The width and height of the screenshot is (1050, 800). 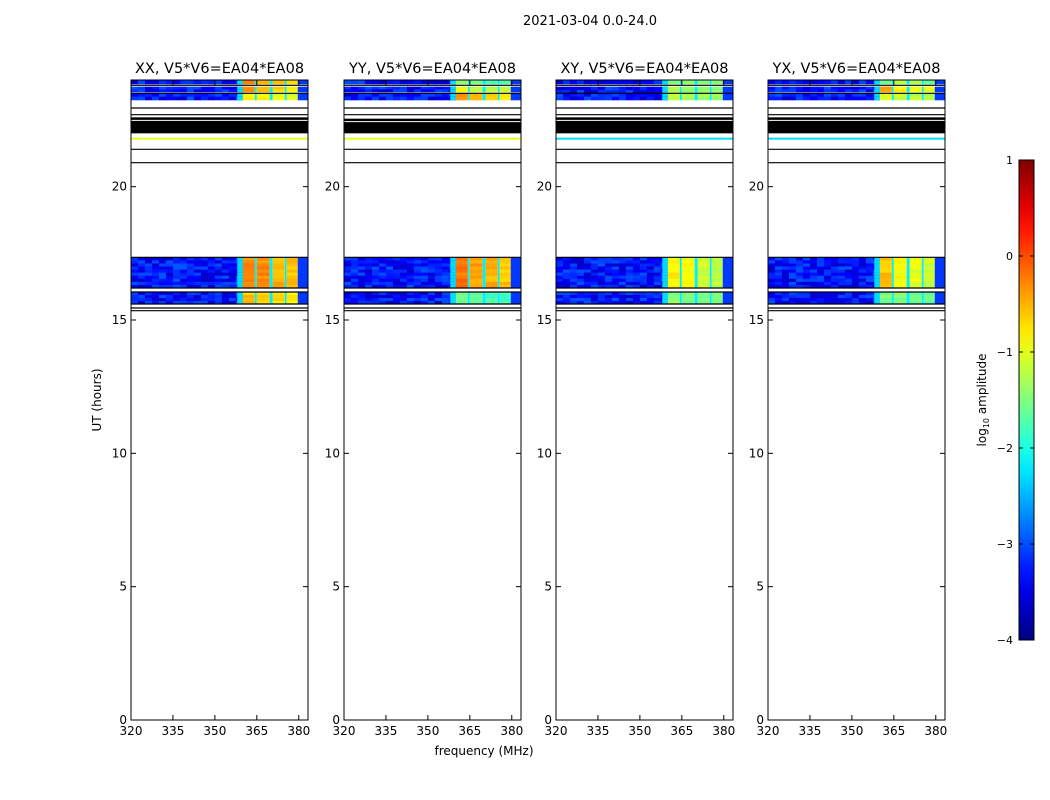 I want to click on y-tick-label: 0, so click(x=336, y=720).